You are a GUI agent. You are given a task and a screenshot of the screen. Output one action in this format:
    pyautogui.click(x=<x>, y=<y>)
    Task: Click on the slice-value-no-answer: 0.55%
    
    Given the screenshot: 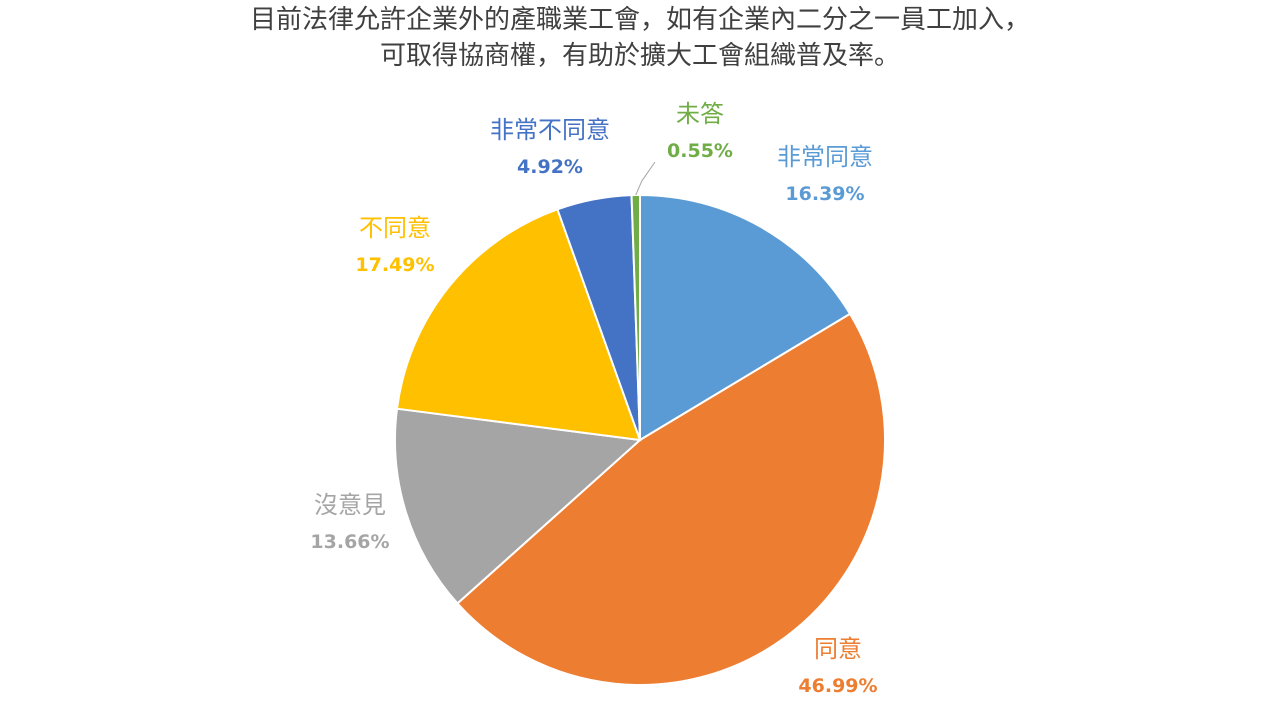 What is the action you would take?
    pyautogui.click(x=700, y=151)
    